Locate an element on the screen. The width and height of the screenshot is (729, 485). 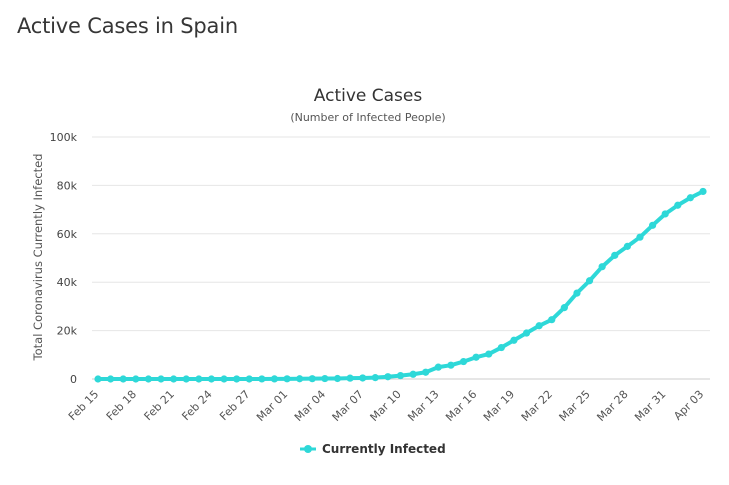
legend-label: Currently Infected is located at coordinates (384, 449).